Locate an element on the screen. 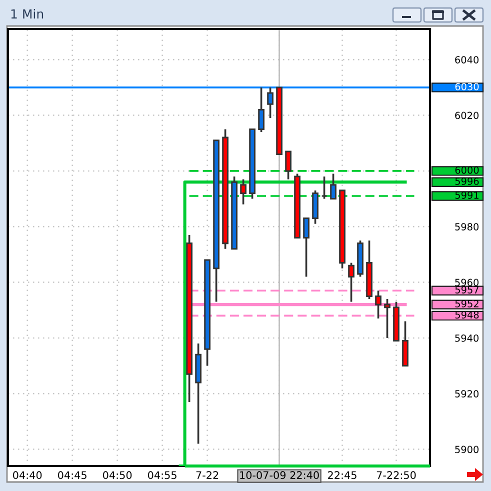  text: 5996 is located at coordinates (467, 181).